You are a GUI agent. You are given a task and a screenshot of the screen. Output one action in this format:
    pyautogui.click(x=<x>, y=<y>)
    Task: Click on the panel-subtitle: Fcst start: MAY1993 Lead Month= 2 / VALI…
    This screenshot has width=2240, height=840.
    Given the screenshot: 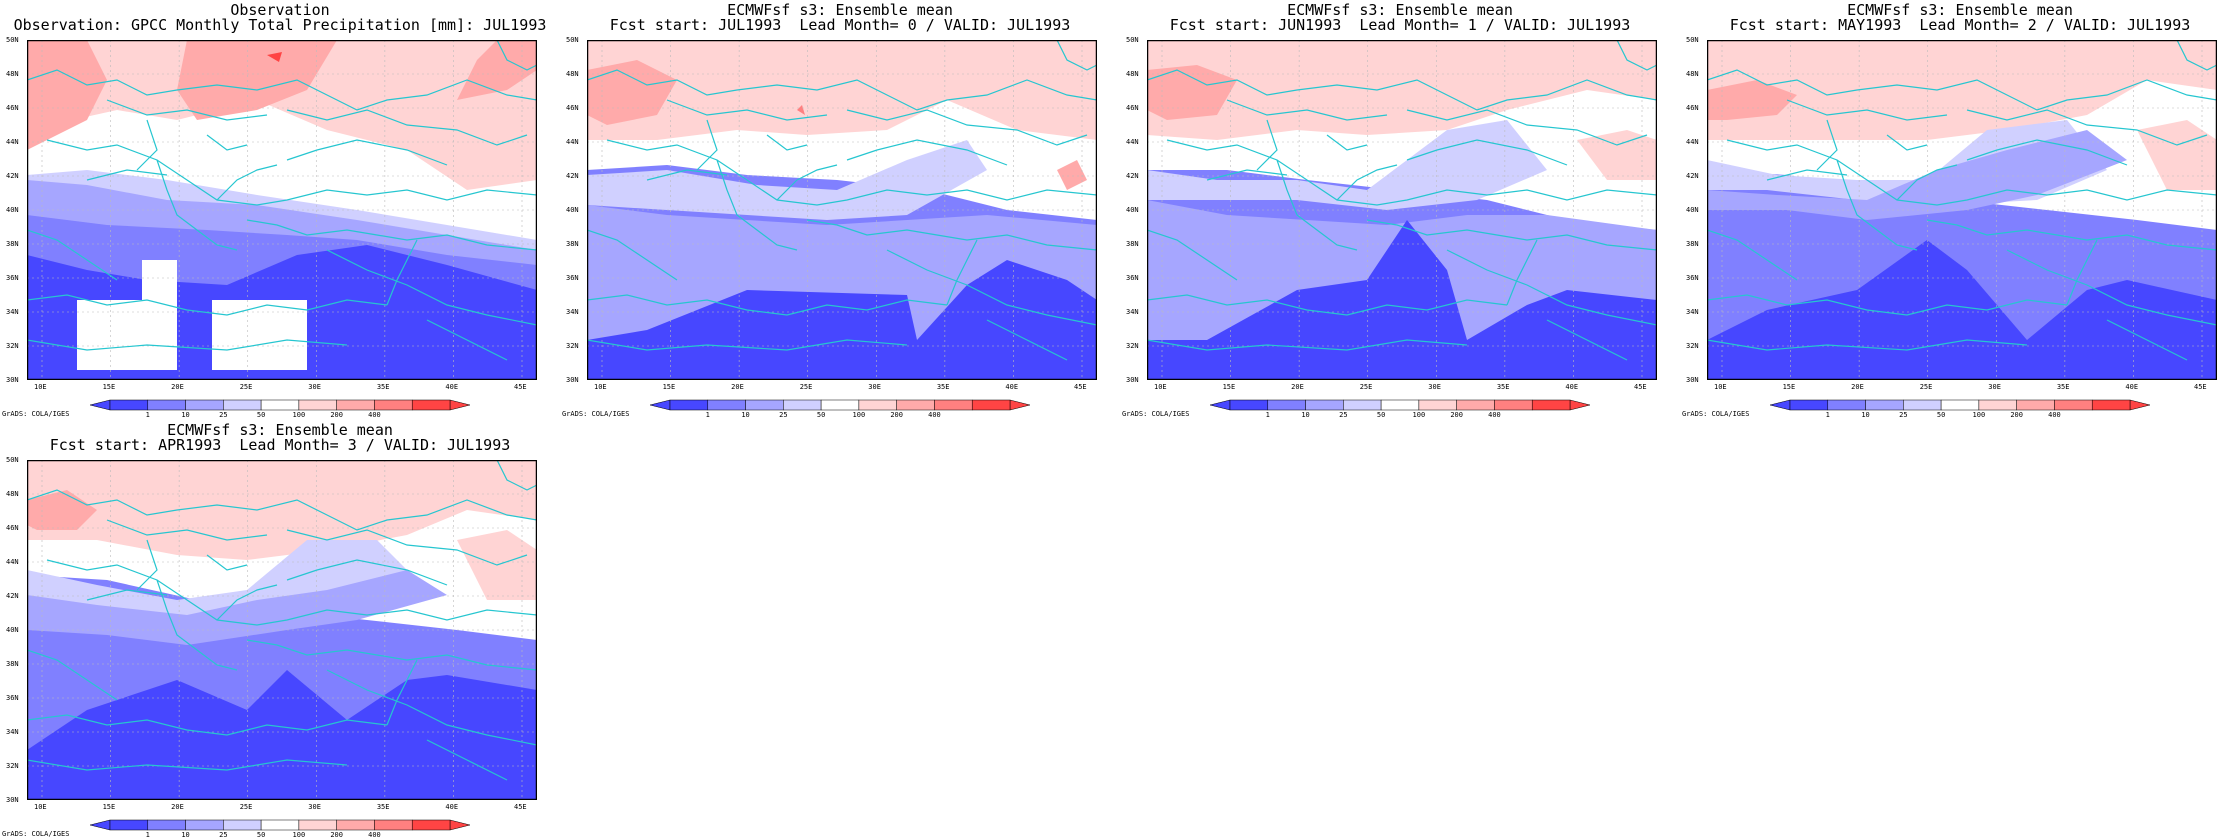 What is the action you would take?
    pyautogui.click(x=1960, y=25)
    